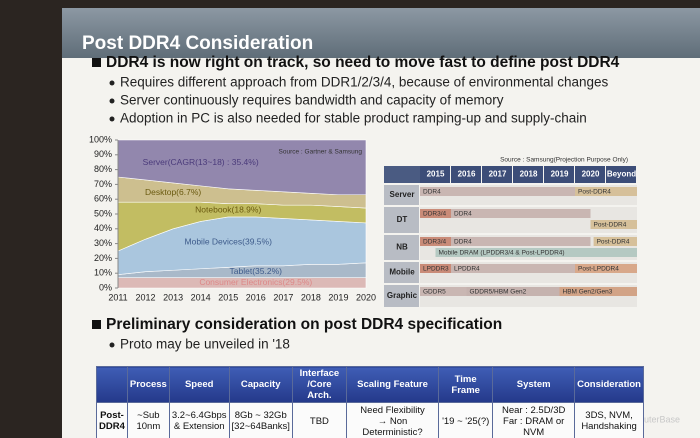 This screenshot has width=700, height=438. What do you see at coordinates (103, 184) in the screenshot?
I see `y-tick-label: 70%` at bounding box center [103, 184].